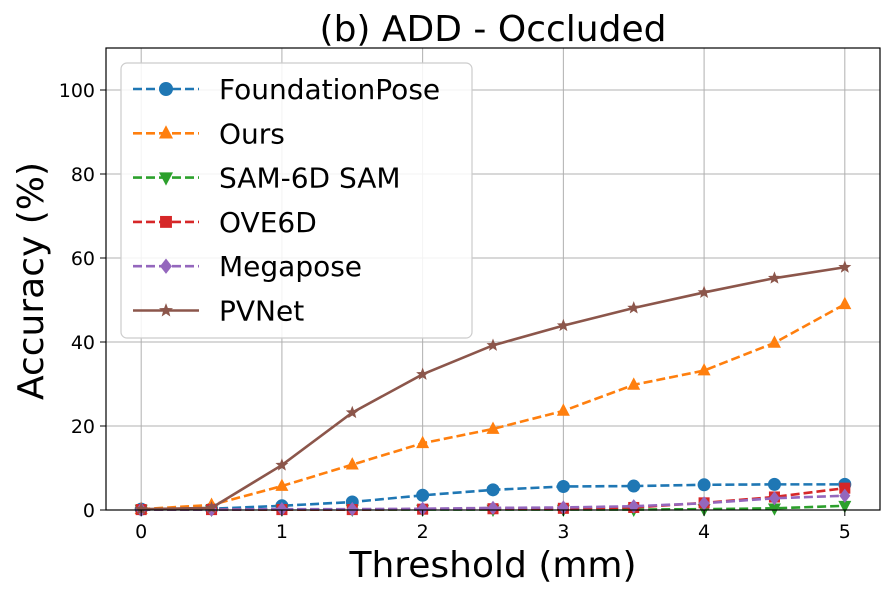 This screenshot has width=890, height=593. What do you see at coordinates (166, 179) in the screenshot?
I see `legend-marker-sam-6d-sam` at bounding box center [166, 179].